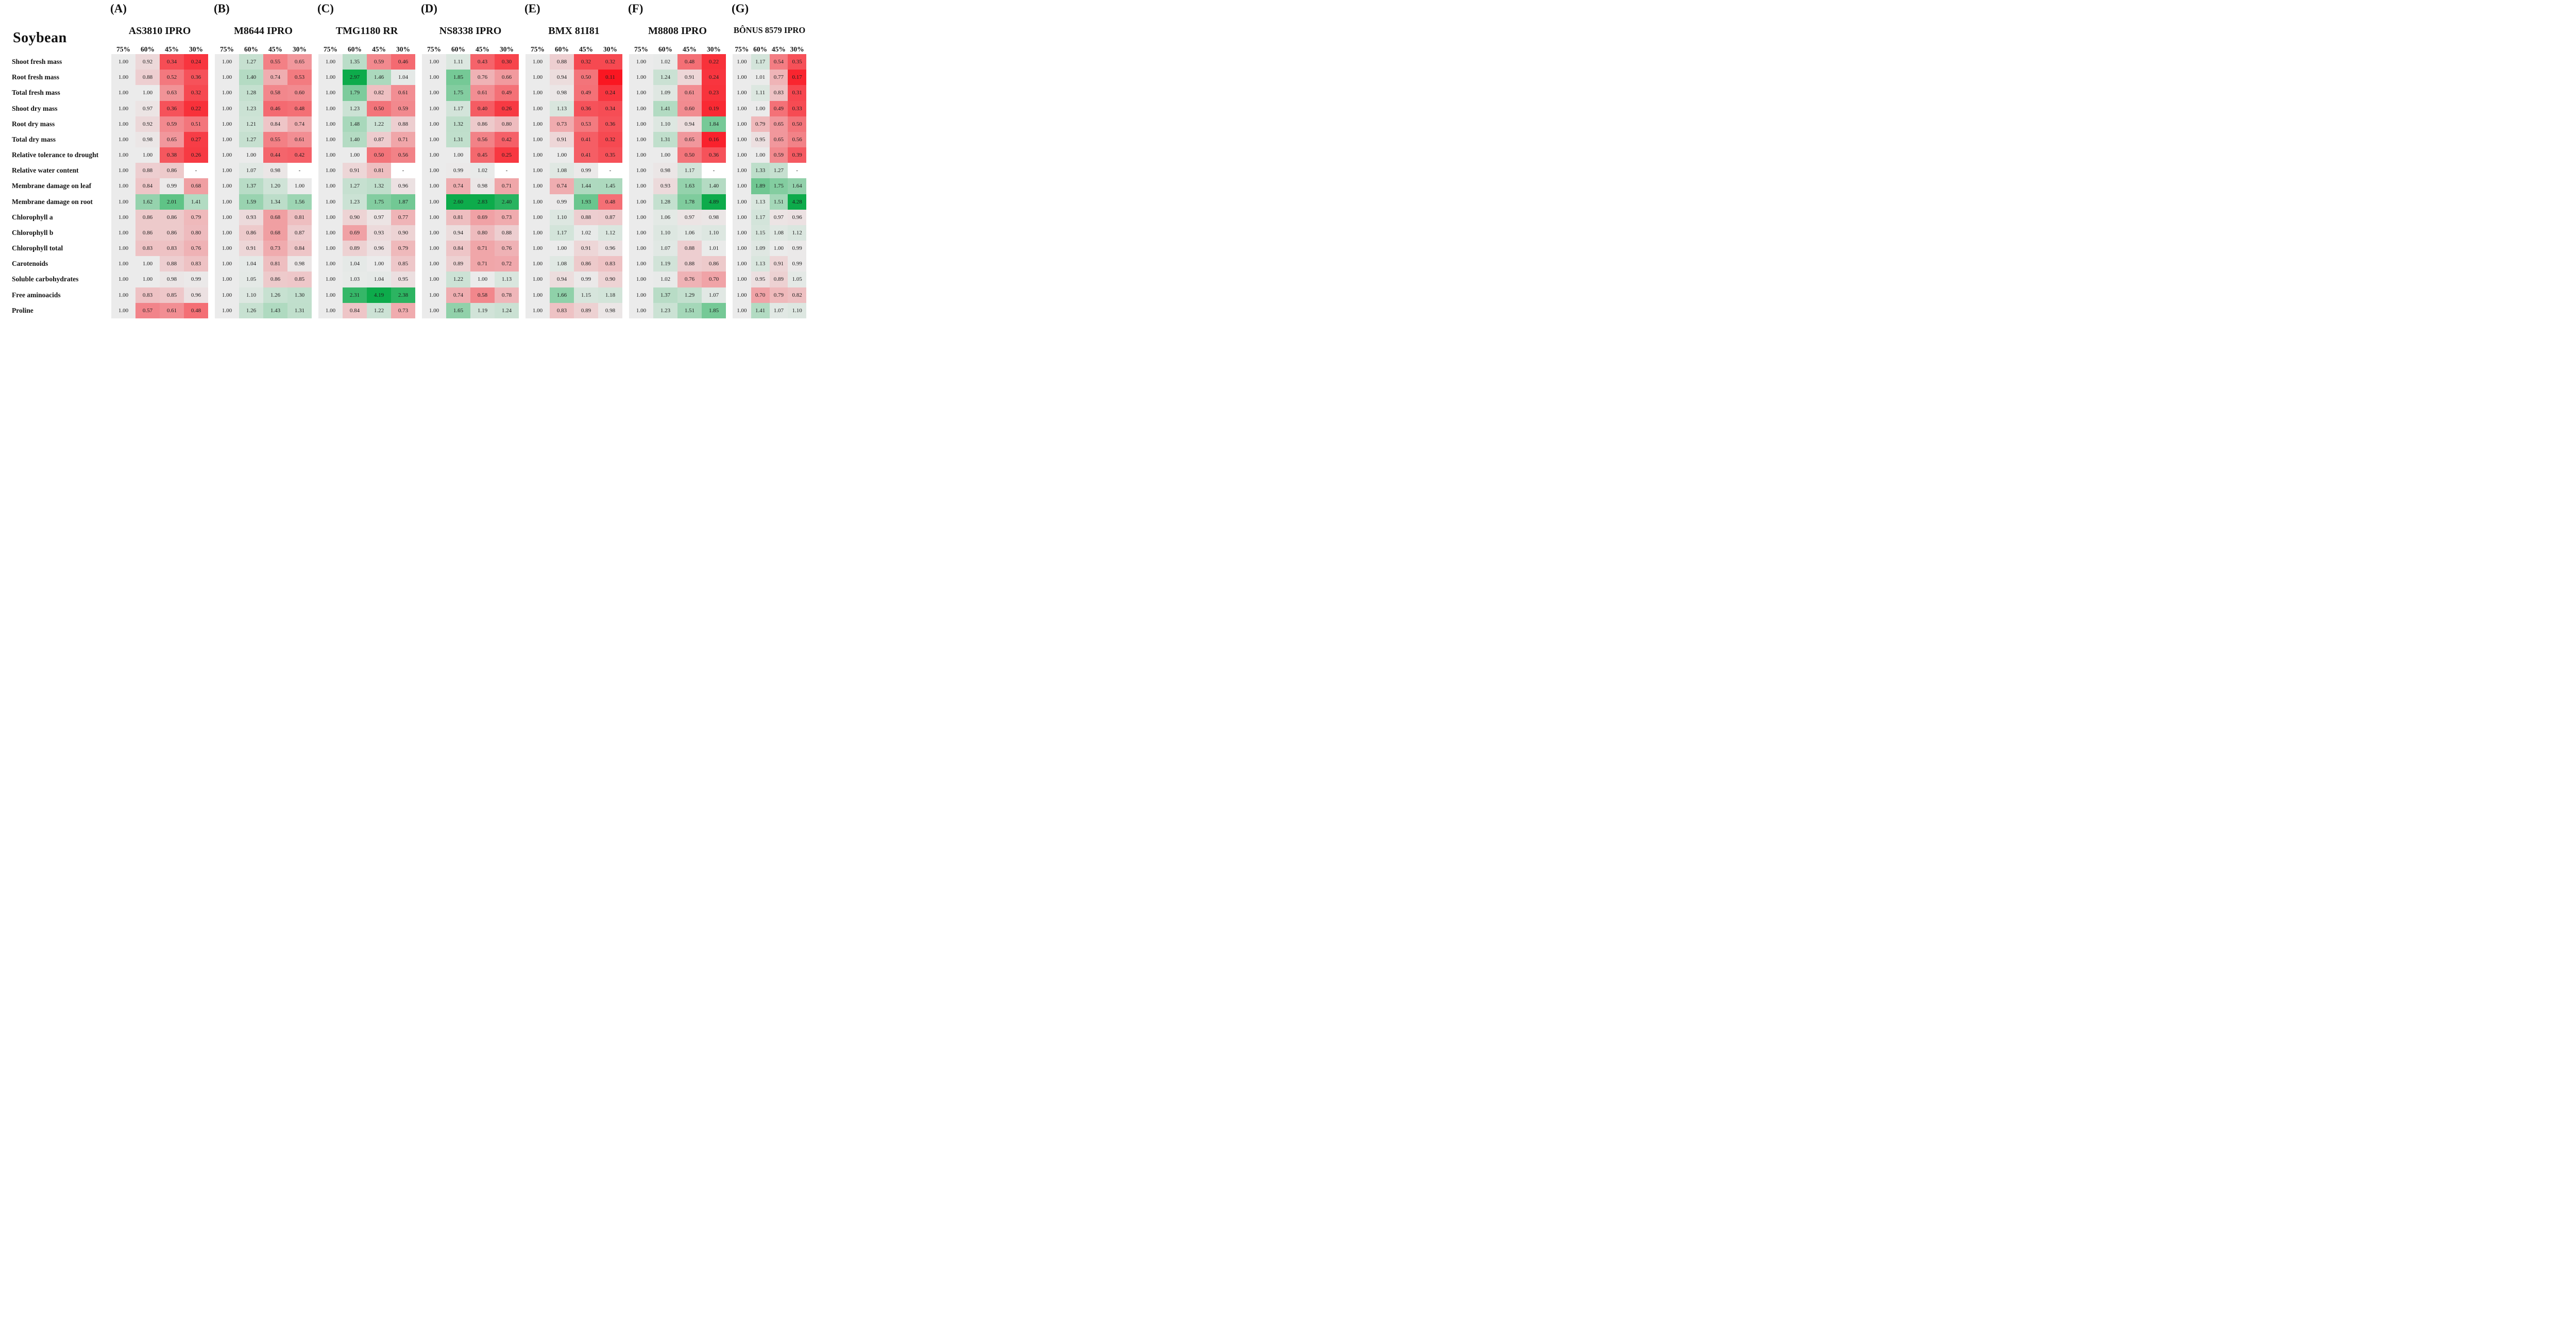  Describe the element at coordinates (32, 217) in the screenshot. I see `row-label: Chlorophyll a` at that location.